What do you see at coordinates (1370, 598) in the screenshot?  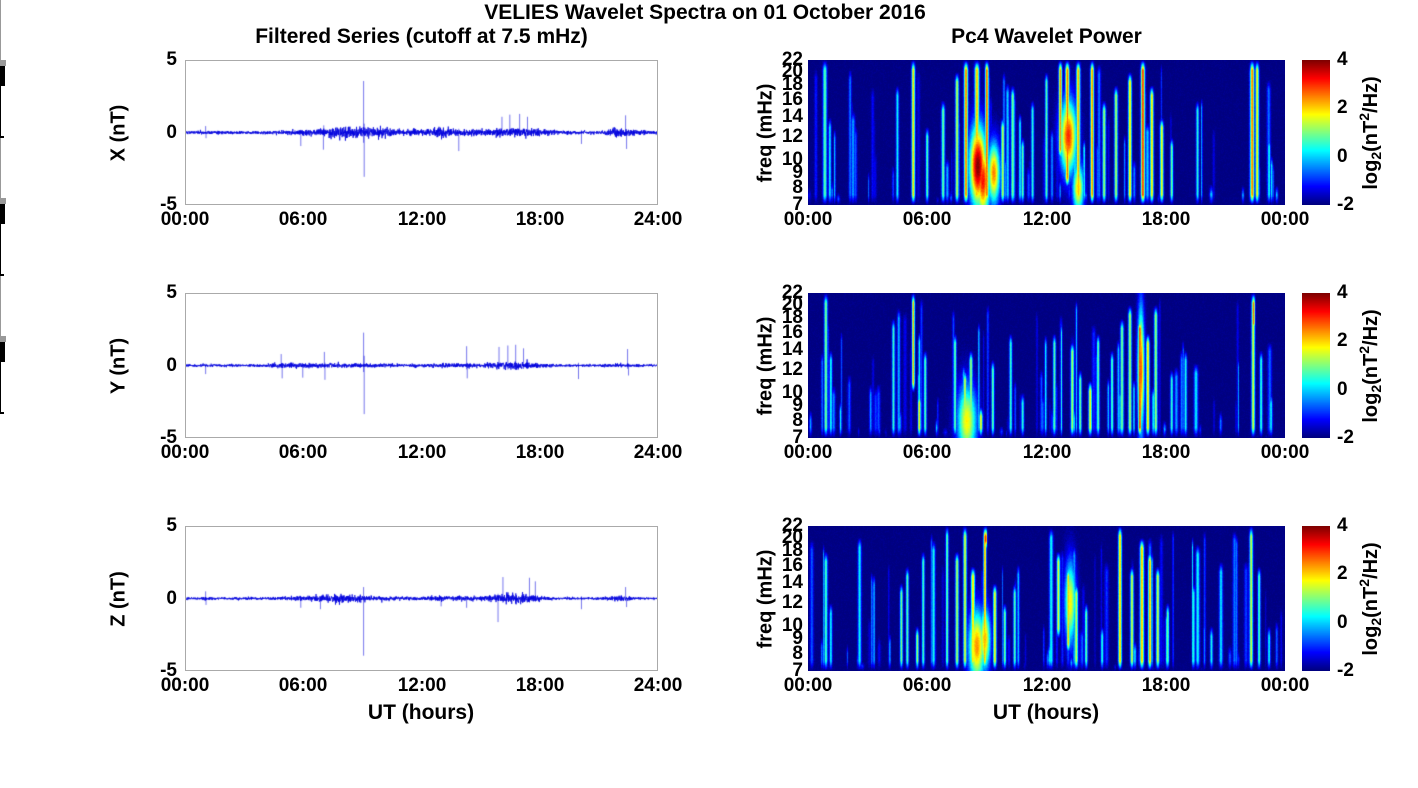 I see `colorbar-axis-label: log2(nT2/Hz)` at bounding box center [1370, 598].